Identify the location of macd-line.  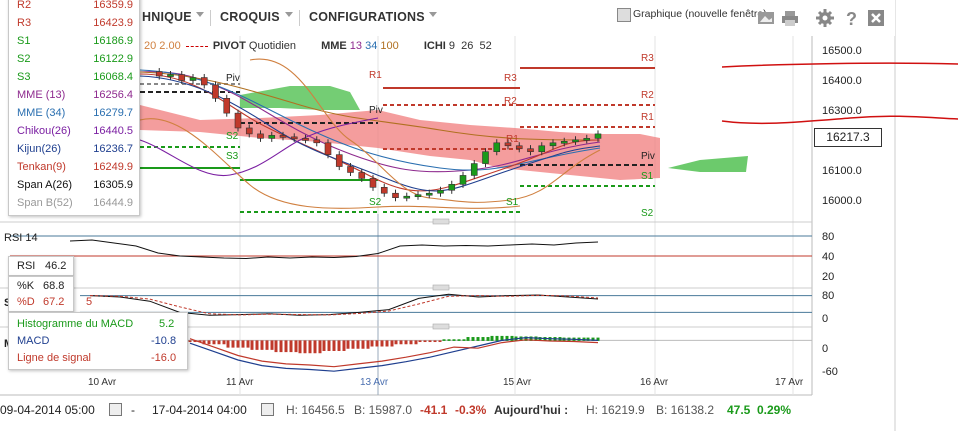
(394, 354).